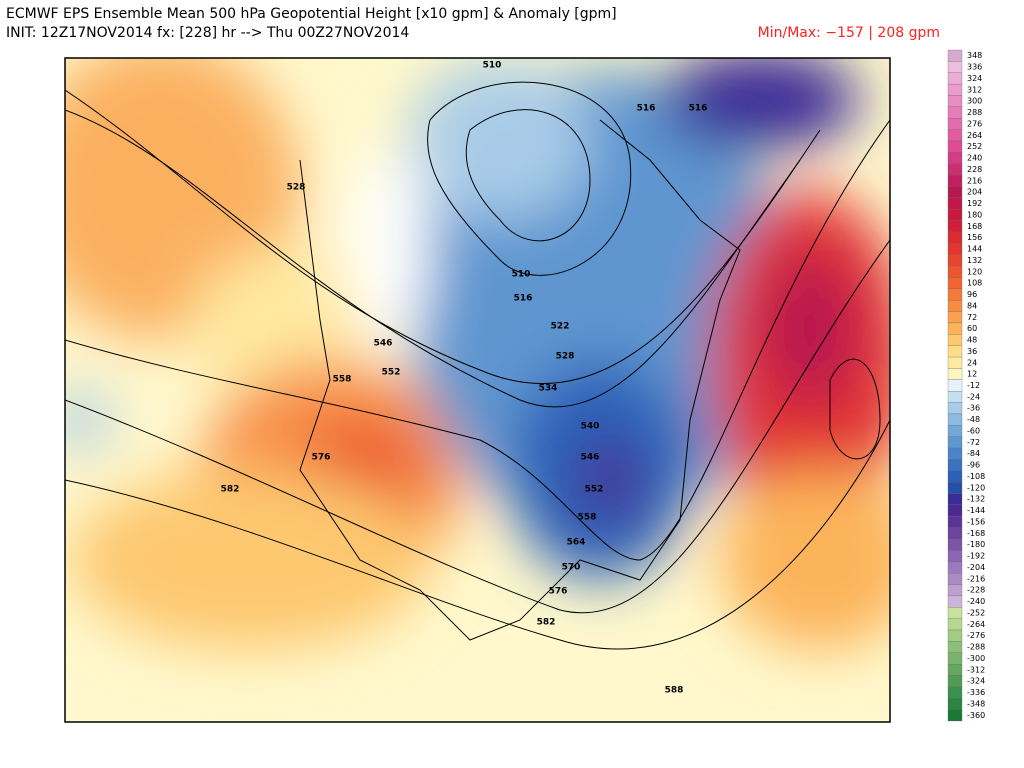 The image size is (1024, 768). What do you see at coordinates (974, 89) in the screenshot?
I see `colorbar-label: 312` at bounding box center [974, 89].